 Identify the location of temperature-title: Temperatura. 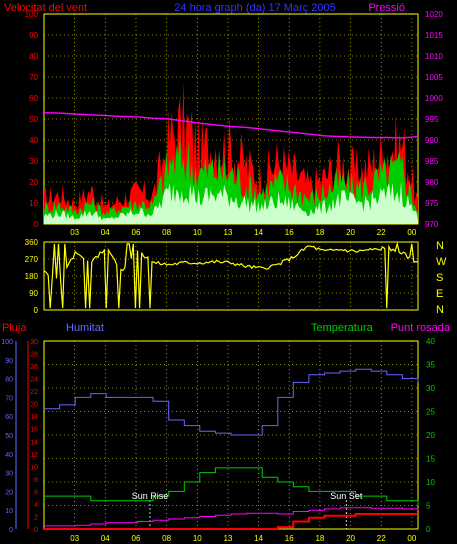
(342, 328).